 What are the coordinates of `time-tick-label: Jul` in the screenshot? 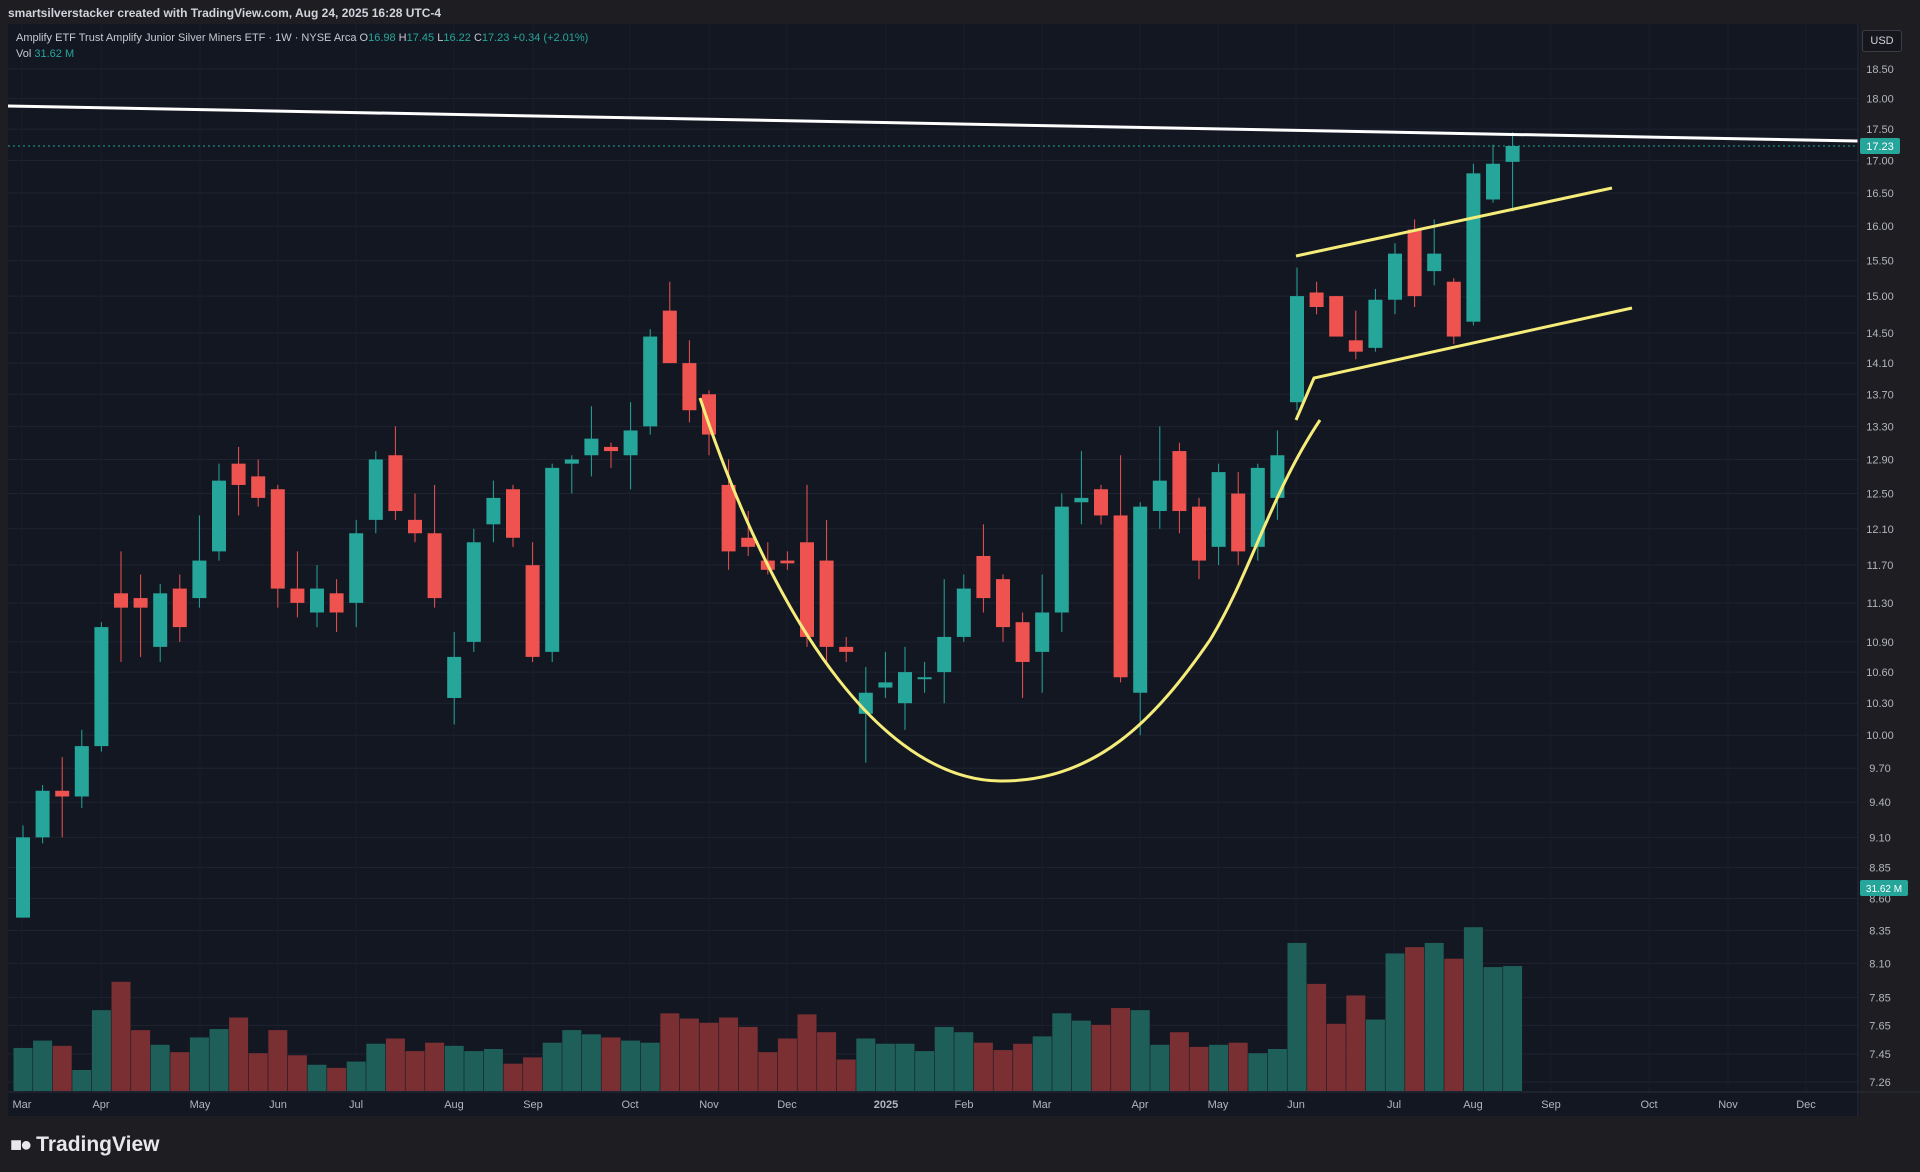 It's located at (1394, 1105).